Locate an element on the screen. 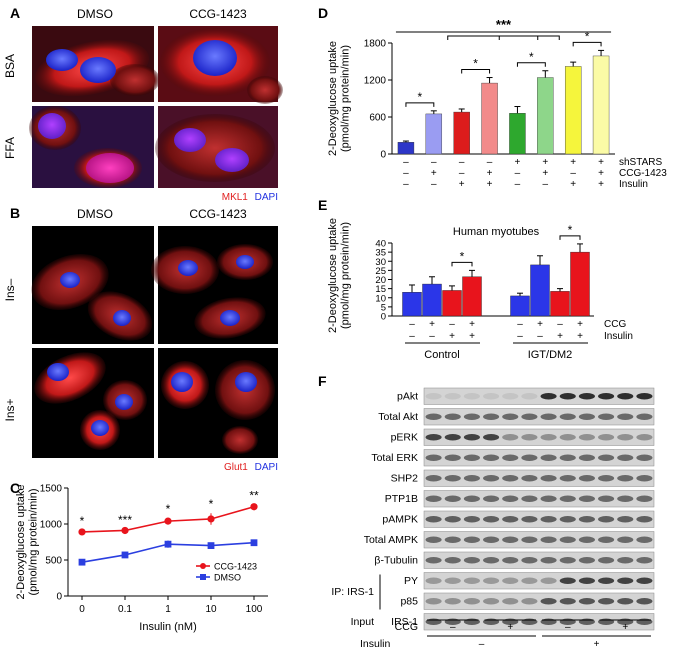 The height and width of the screenshot is (652, 677). y-tick-label: 20 is located at coordinates (380, 280).